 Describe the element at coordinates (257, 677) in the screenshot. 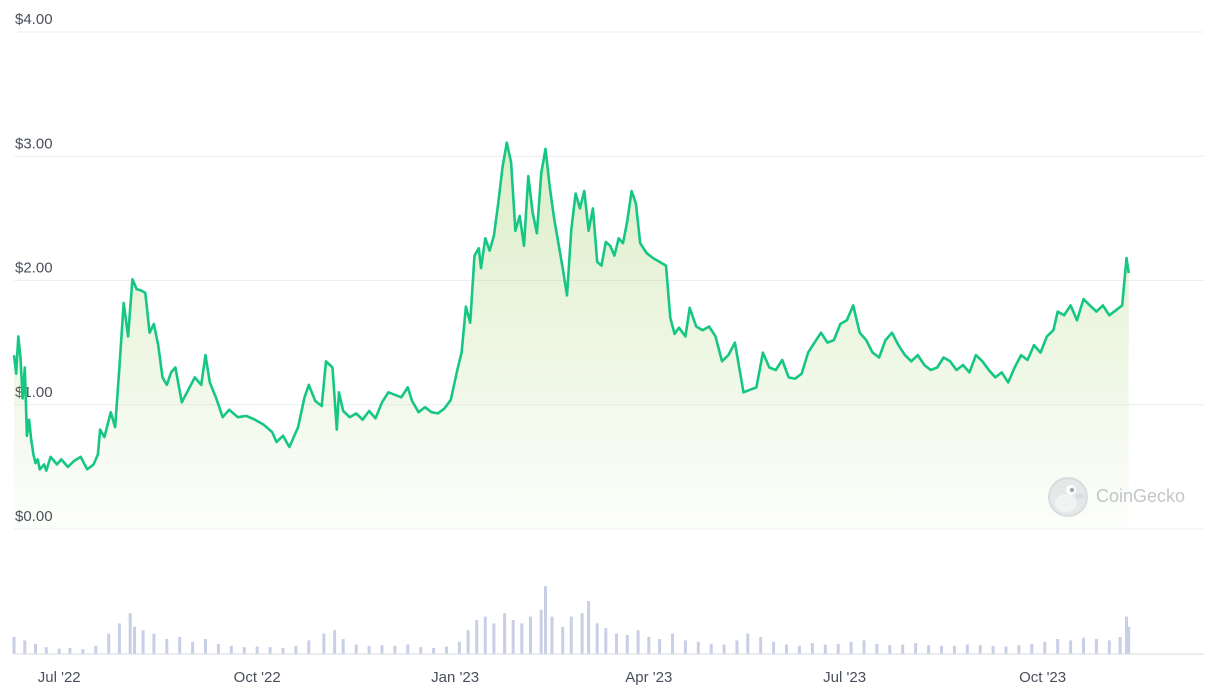

I see `x-tick-label: Oct '22` at that location.